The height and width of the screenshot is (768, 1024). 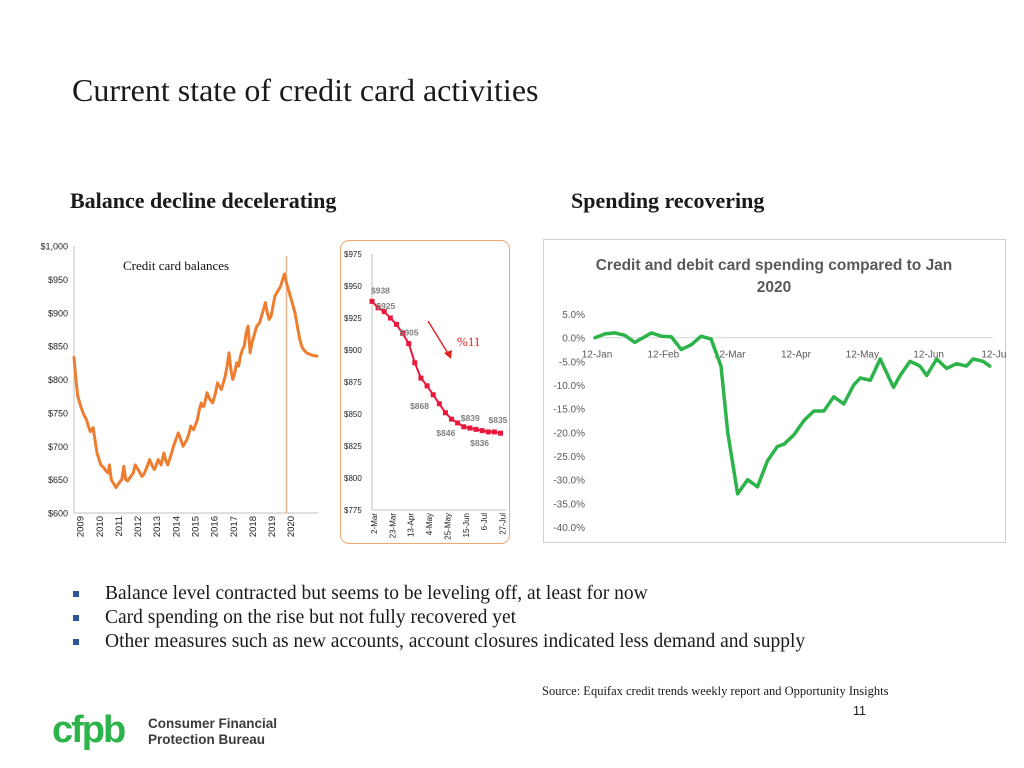 What do you see at coordinates (479, 443) in the screenshot?
I see `data-label: $836` at bounding box center [479, 443].